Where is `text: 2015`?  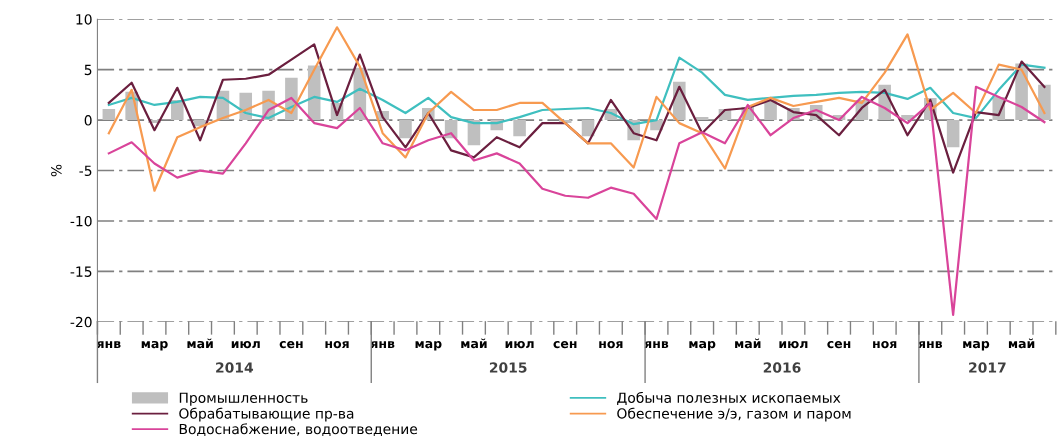 text: 2015 is located at coordinates (508, 367).